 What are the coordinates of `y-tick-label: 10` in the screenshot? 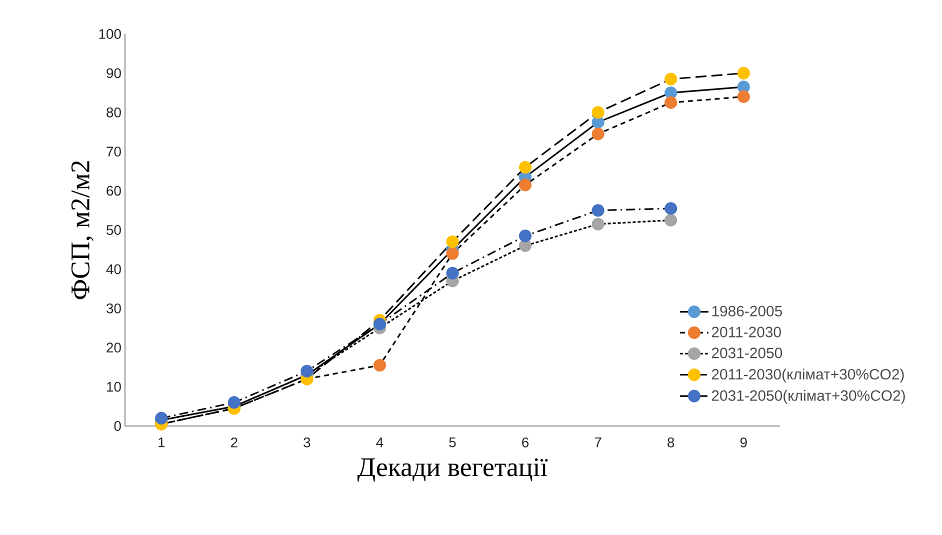 It's located at (114, 387).